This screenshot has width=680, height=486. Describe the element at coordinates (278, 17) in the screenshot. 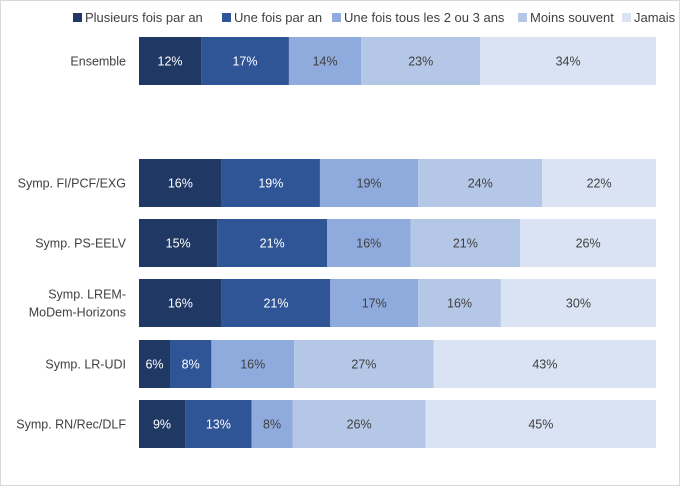

I see `legend-label: Une fois par an` at that location.